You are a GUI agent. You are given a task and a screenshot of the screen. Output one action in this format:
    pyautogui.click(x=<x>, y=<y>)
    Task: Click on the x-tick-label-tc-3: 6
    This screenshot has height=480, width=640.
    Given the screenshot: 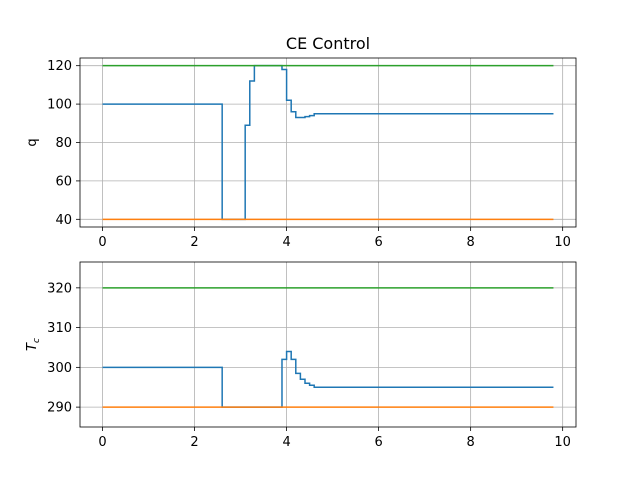 What is the action you would take?
    pyautogui.click(x=378, y=442)
    